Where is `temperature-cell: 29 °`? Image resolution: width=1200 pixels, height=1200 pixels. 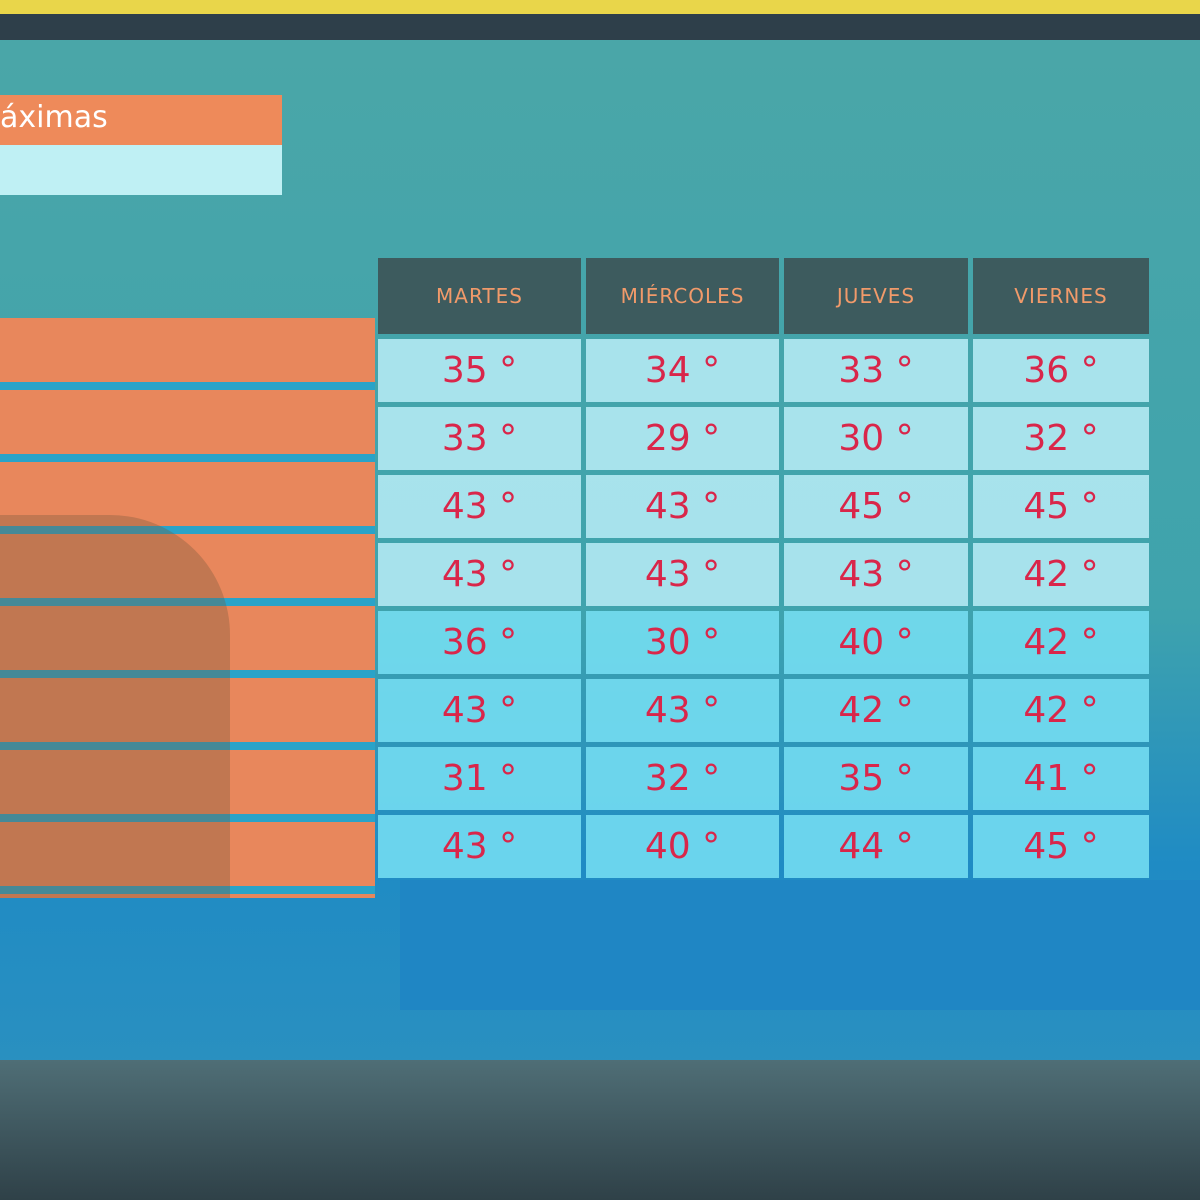 temperature-cell: 29 ° is located at coordinates (682, 438).